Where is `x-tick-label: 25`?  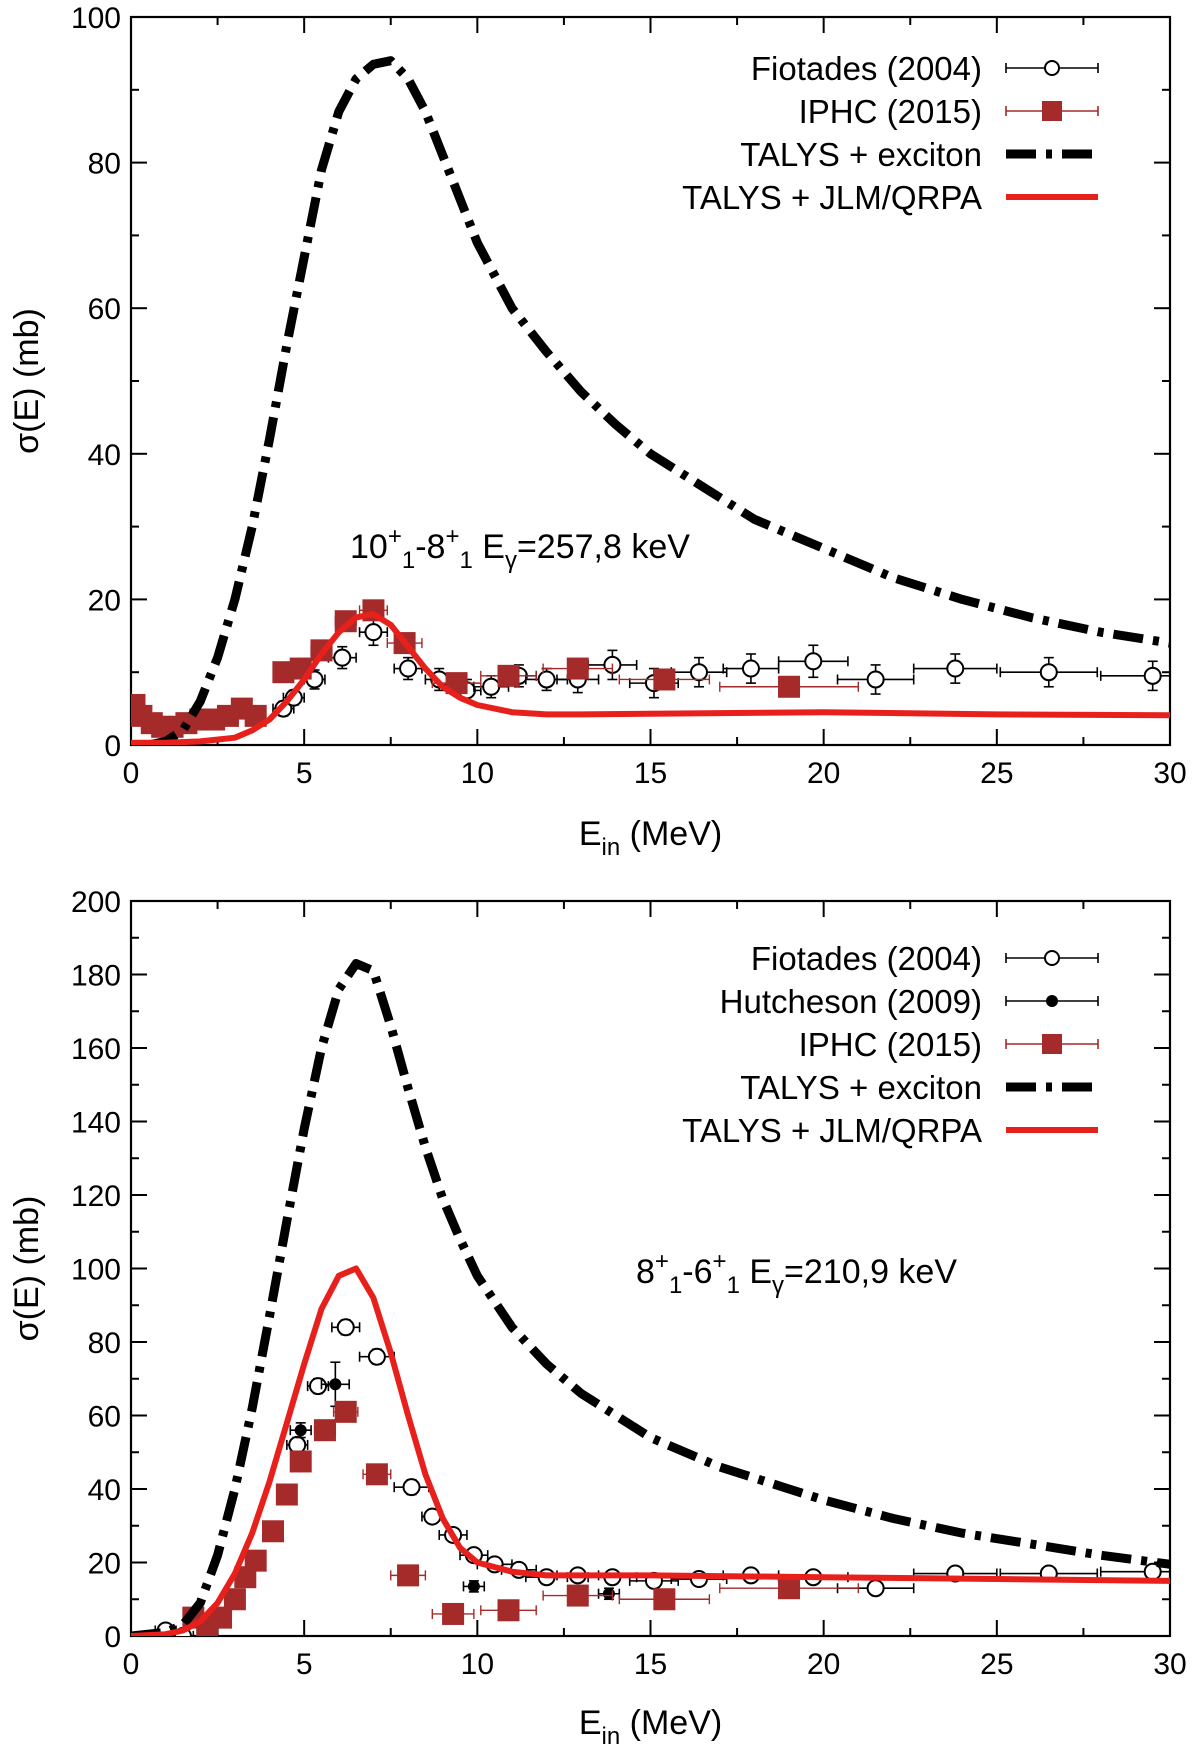 x-tick-label: 25 is located at coordinates (996, 1664).